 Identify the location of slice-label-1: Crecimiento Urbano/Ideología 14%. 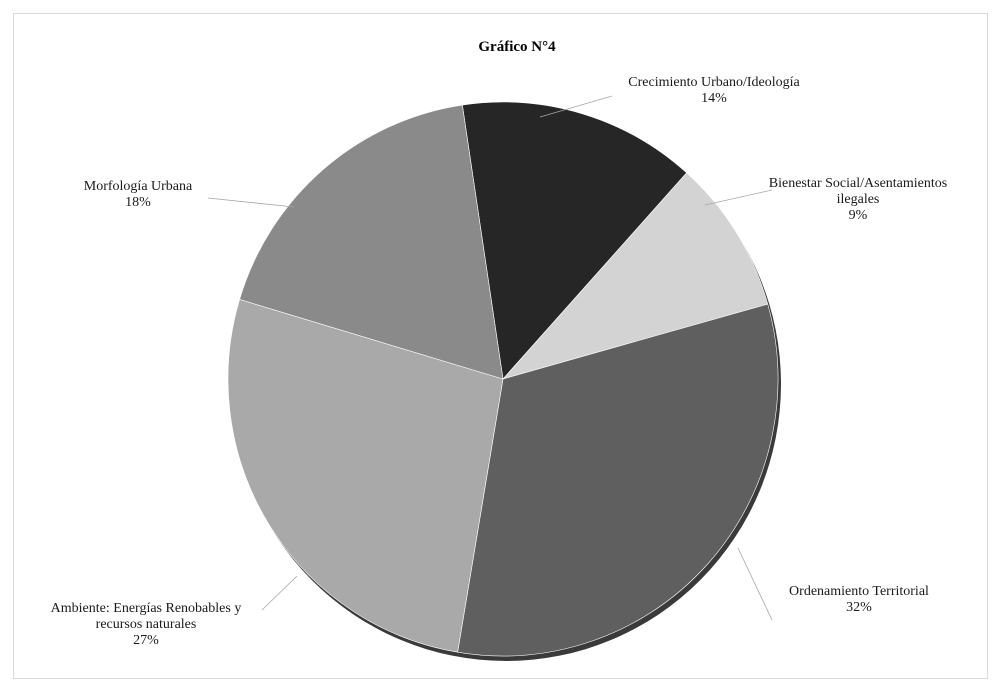
(714, 90).